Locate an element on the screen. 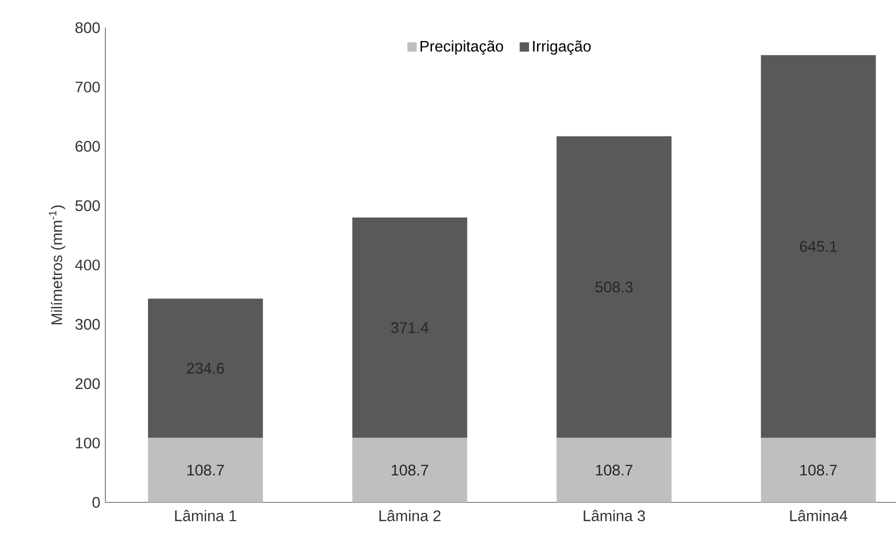 The image size is (896, 545). y-tick-label: 0 is located at coordinates (96, 502).